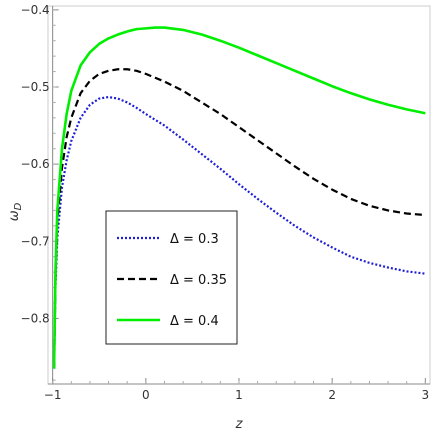  Describe the element at coordinates (14, 215) in the screenshot. I see `y-axis-title-main: ω` at that location.